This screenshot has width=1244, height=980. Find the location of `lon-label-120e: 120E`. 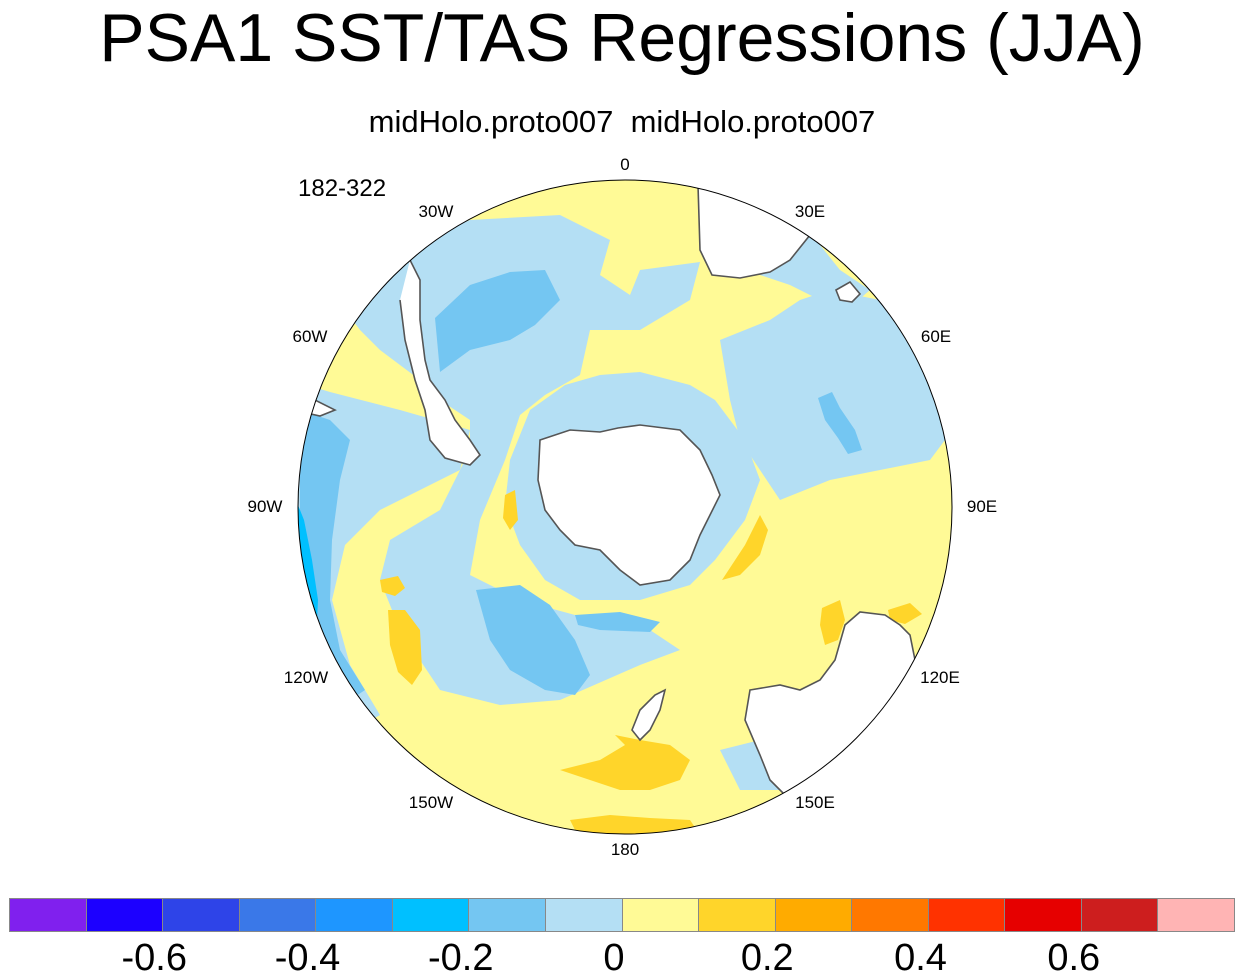

lon-label-120e: 120E is located at coordinates (940, 677).